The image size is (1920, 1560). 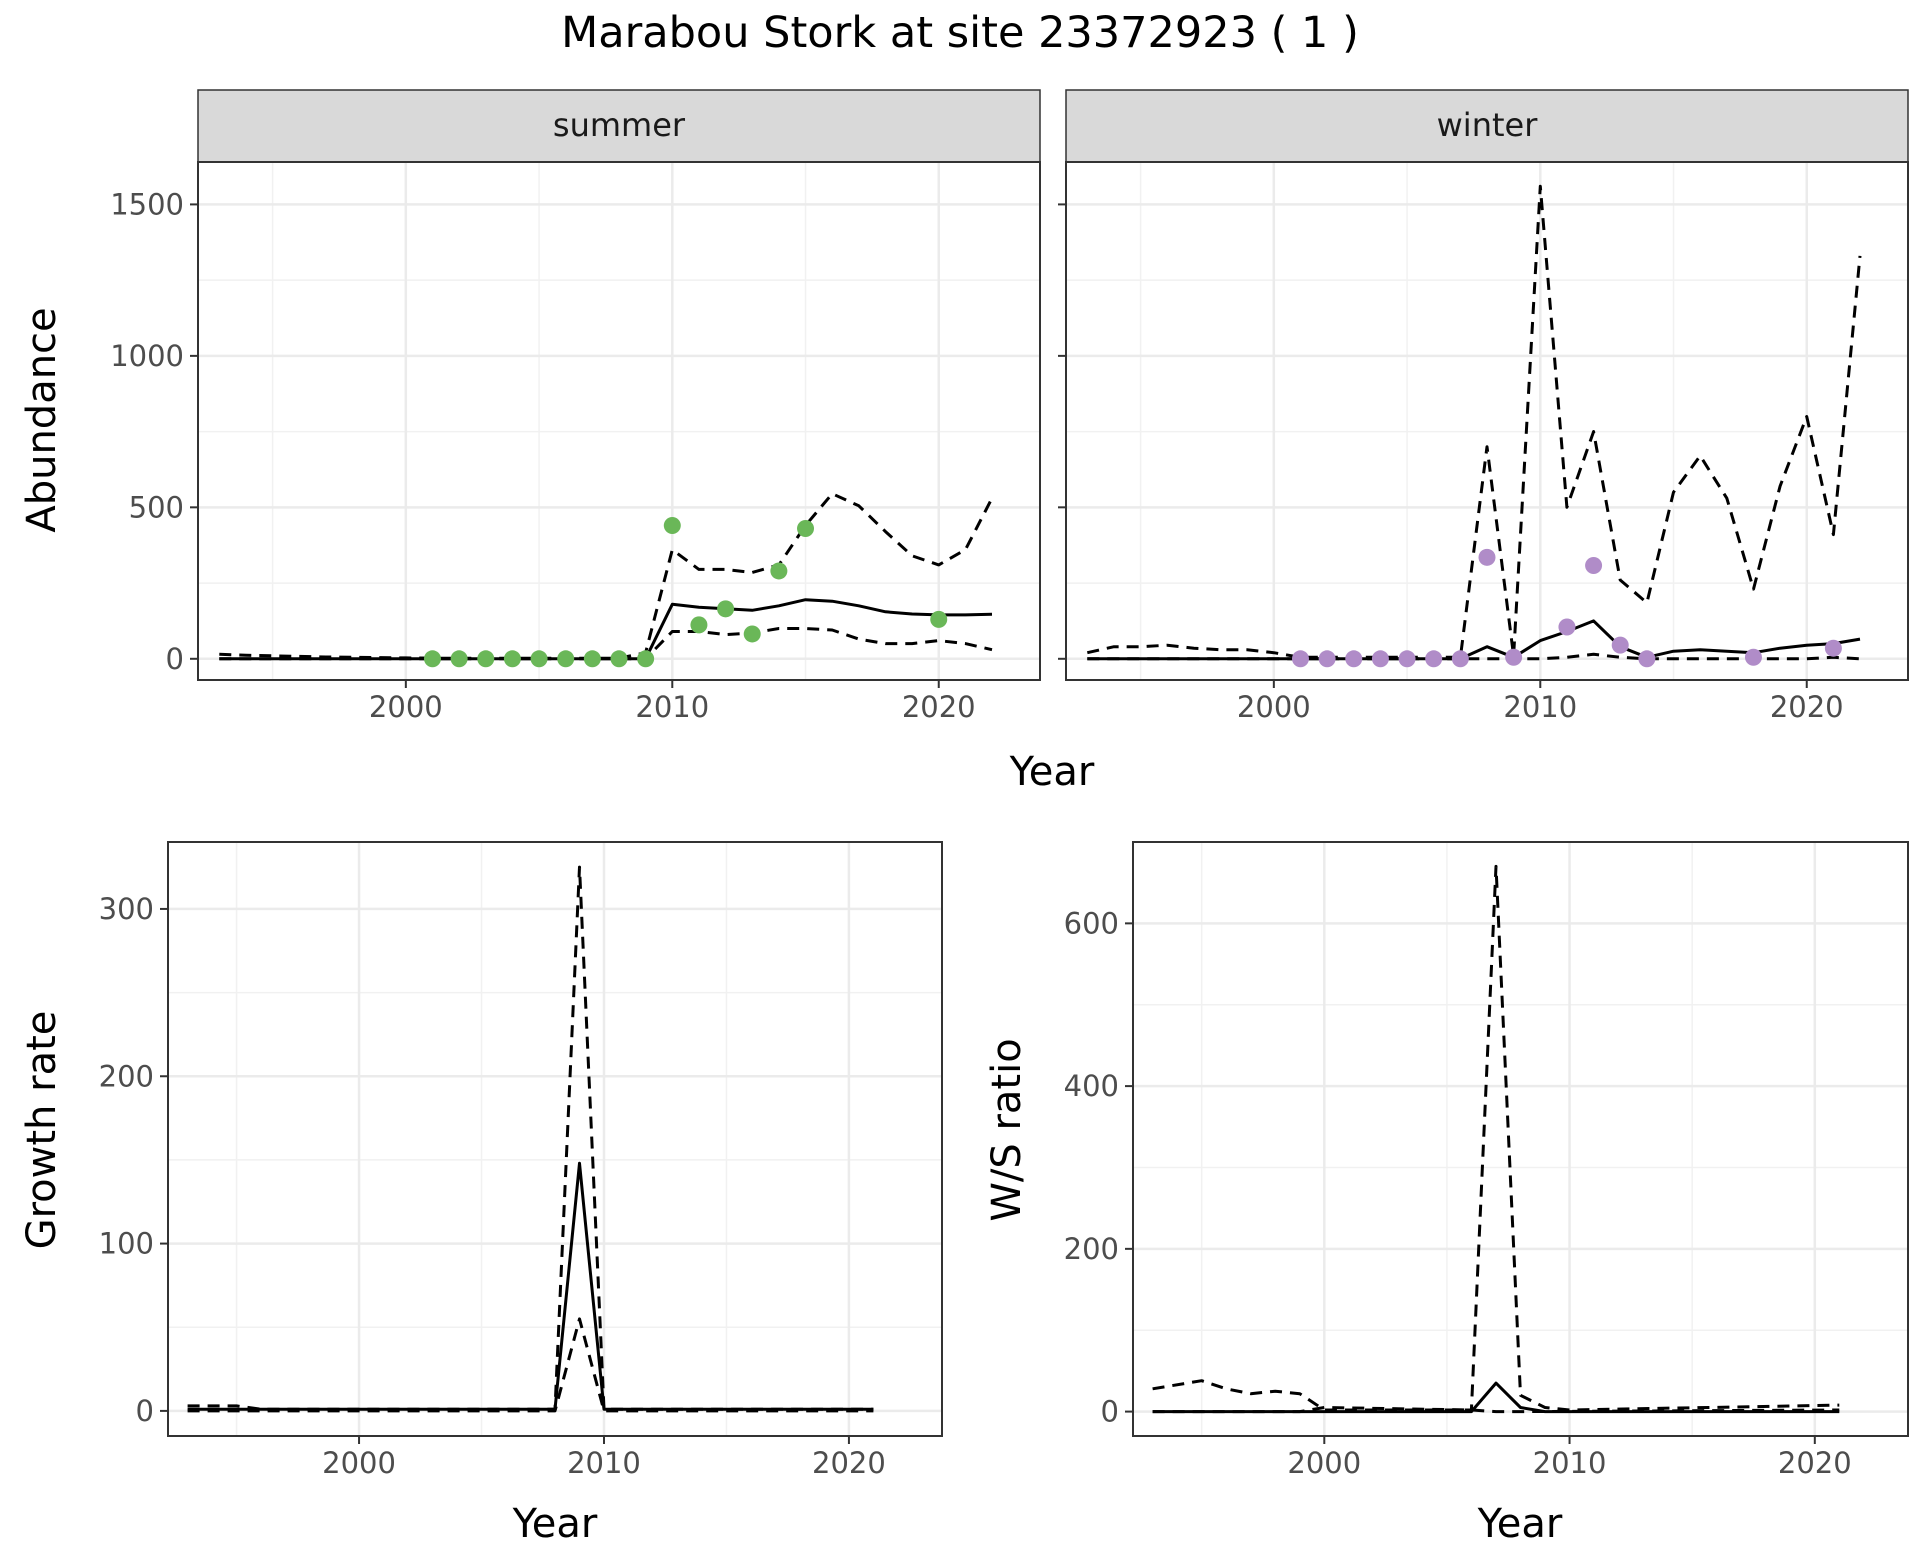 I want to click on y-axis-label-ws: W/S ratio, so click(x=1007, y=1129).